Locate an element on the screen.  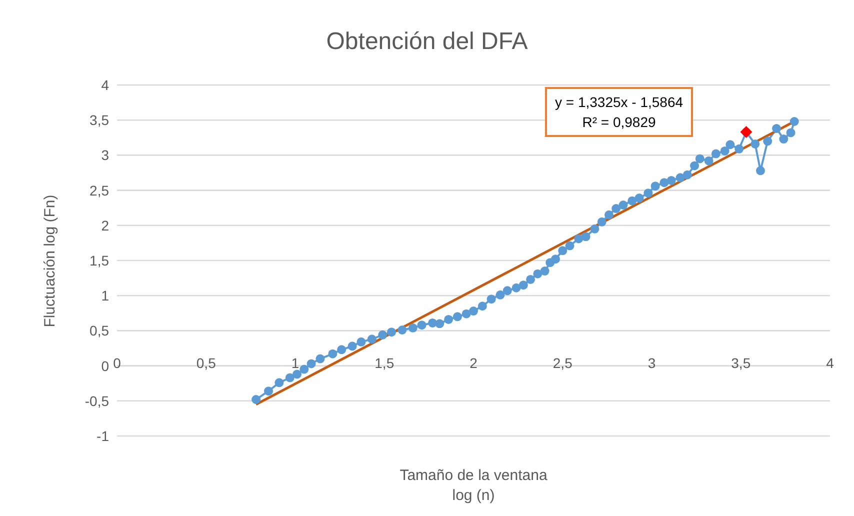
x-axis-title: Tamaño de la ventana log (n) is located at coordinates (473, 486).